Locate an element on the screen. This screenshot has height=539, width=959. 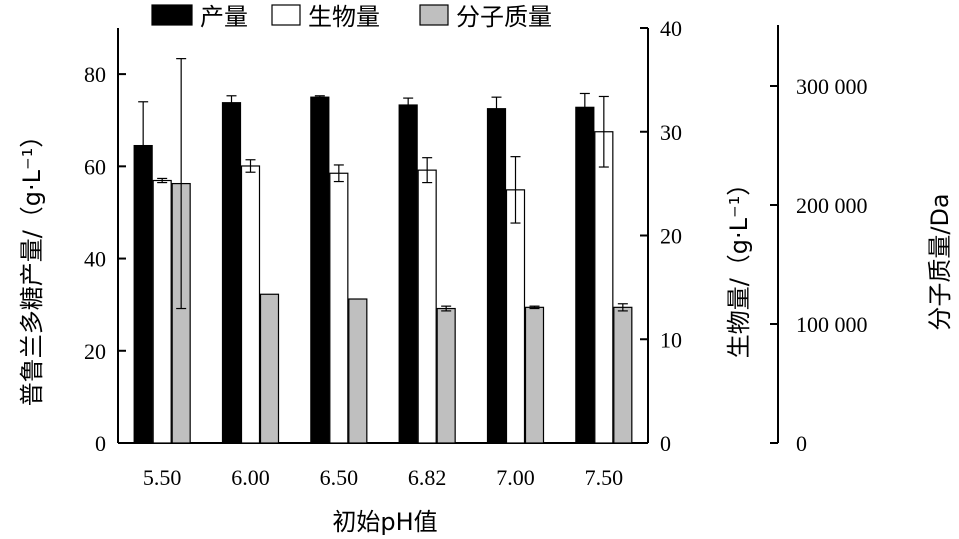
x-tick-label: 6.50 is located at coordinates (339, 477).